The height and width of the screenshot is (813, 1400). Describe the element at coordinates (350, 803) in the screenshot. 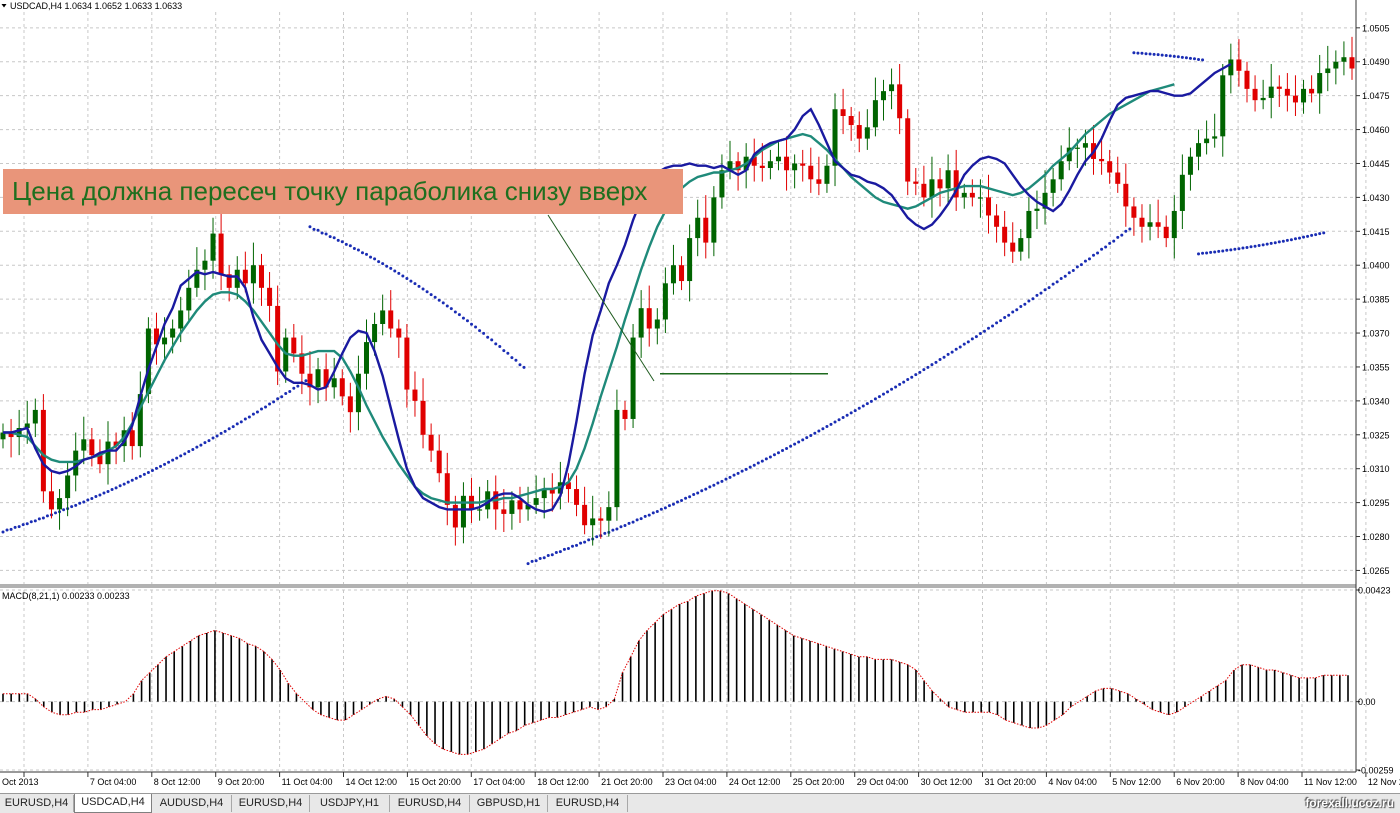

I see `tab-usdjpy-h1-4: USDJPY,H1` at that location.